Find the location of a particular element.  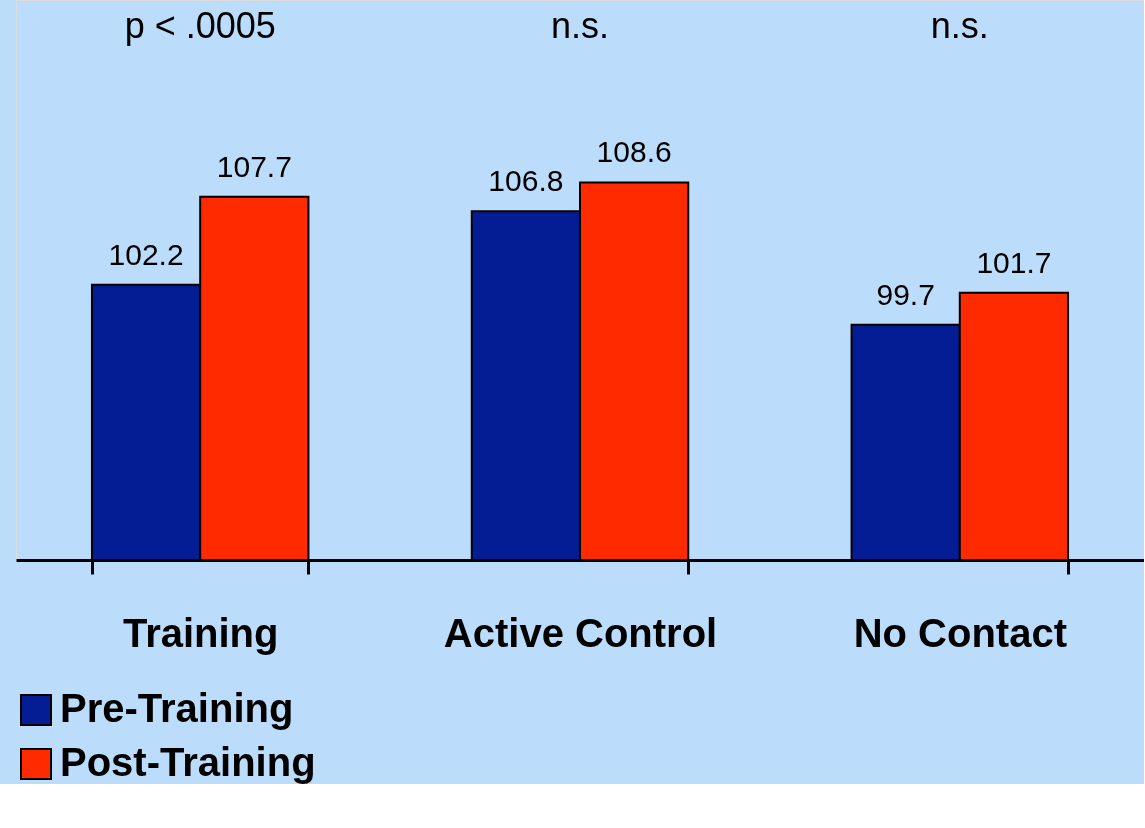

data-label: 107.7 is located at coordinates (254, 166).